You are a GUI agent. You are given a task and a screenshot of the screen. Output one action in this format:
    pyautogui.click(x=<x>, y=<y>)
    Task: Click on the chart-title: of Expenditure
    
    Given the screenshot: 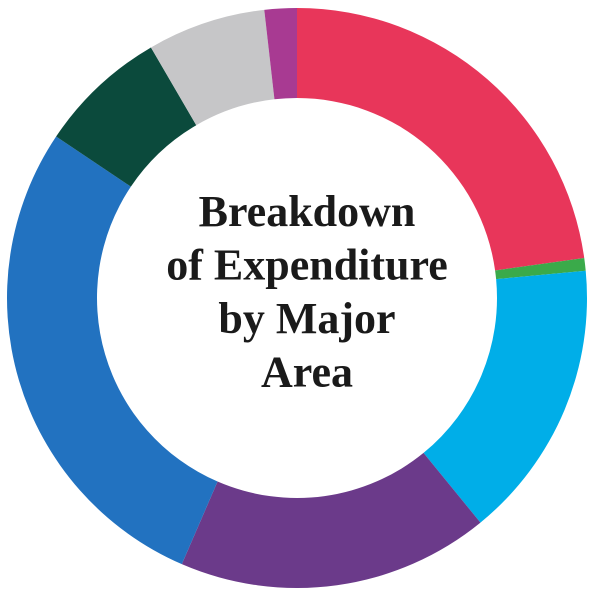 What is the action you would take?
    pyautogui.click(x=307, y=264)
    